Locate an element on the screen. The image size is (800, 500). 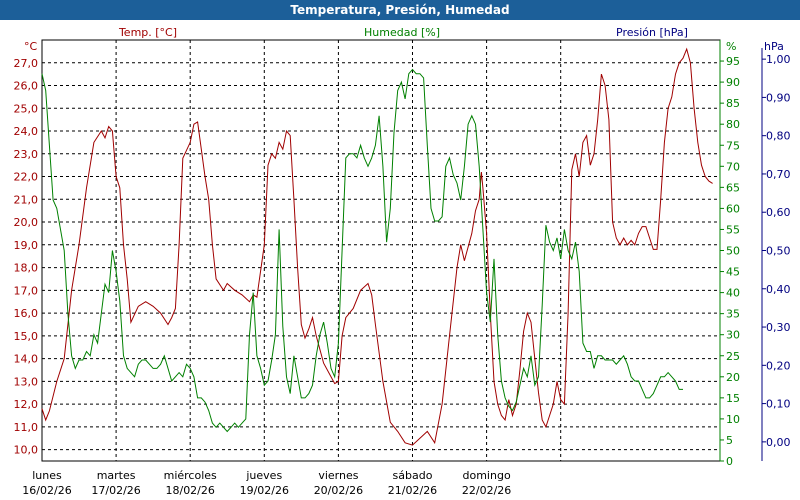
pressure-tick-label: 1,00 is located at coordinates (778, 59).